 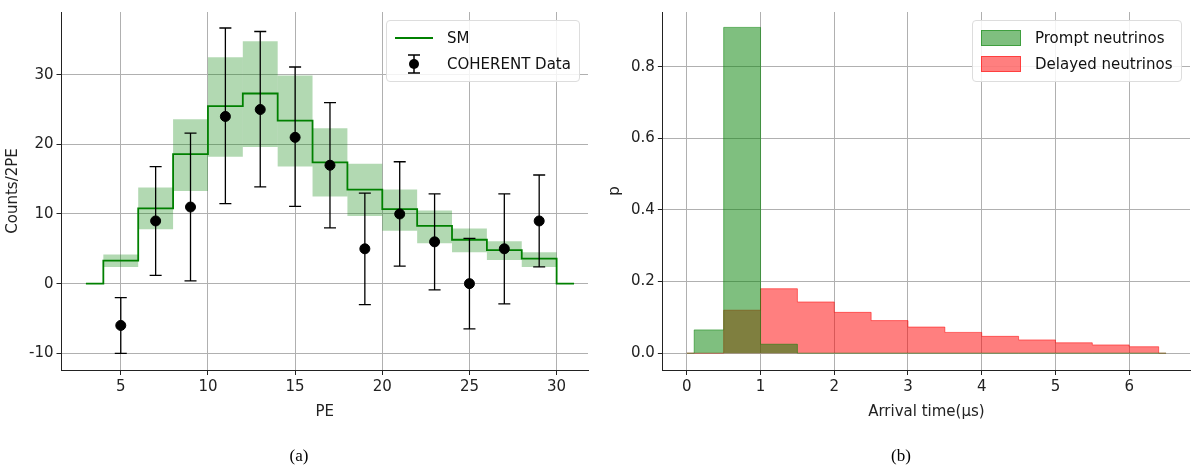 I want to click on x-axis-title: Arrival time(μs), so click(x=926, y=410).